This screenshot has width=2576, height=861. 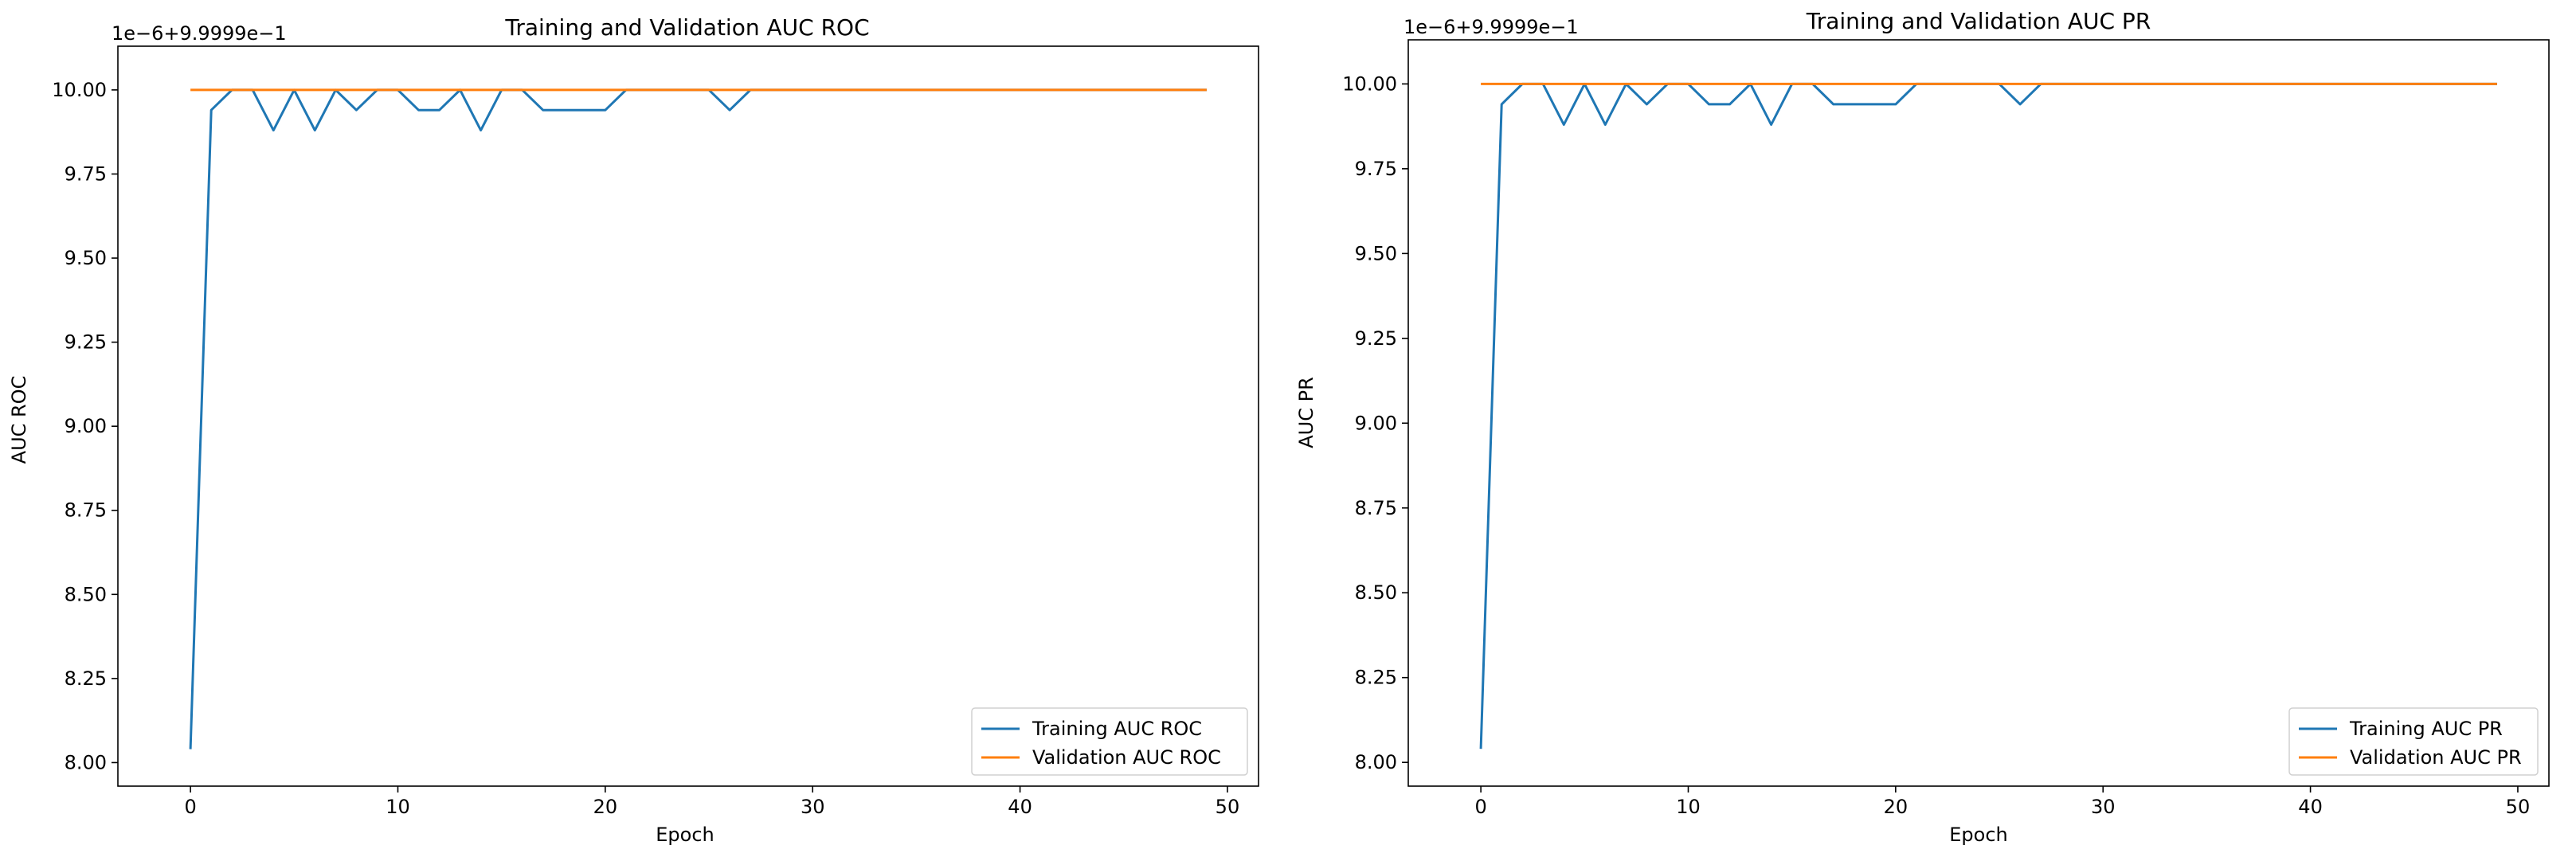 I want to click on legend-label: Training AUC PR, so click(x=2426, y=729).